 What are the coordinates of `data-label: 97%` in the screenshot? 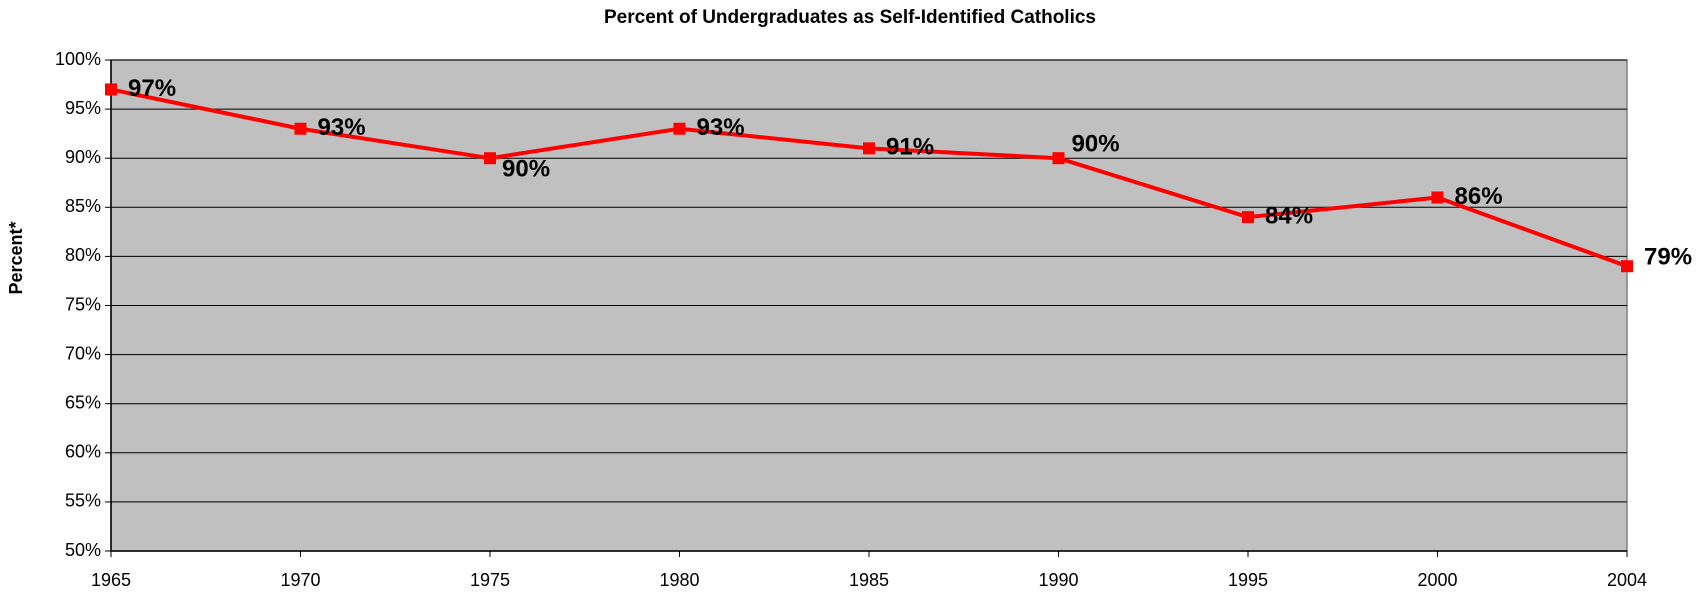 It's located at (152, 88).